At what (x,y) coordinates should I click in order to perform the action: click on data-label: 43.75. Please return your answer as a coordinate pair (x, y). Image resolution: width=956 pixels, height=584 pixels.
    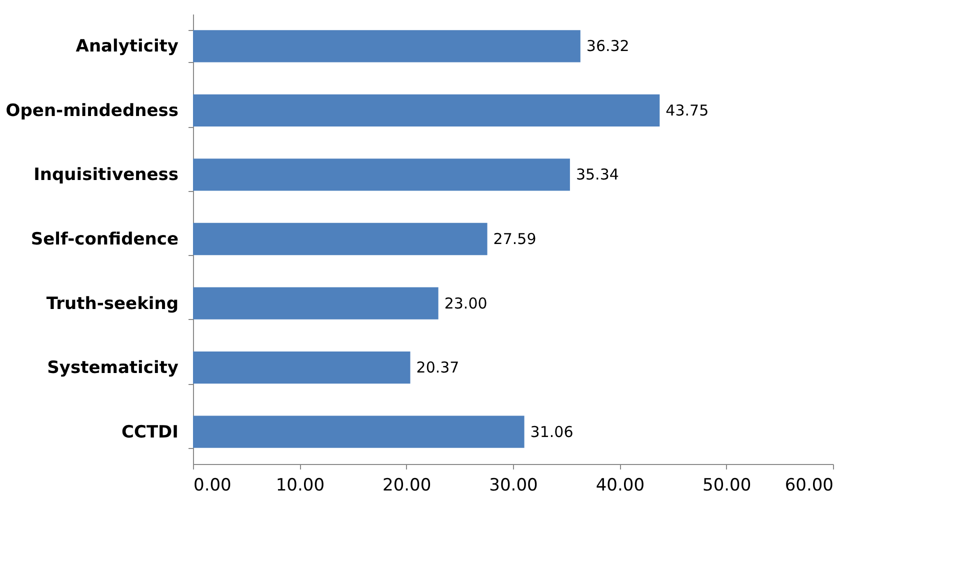
    Looking at the image, I should click on (687, 110).